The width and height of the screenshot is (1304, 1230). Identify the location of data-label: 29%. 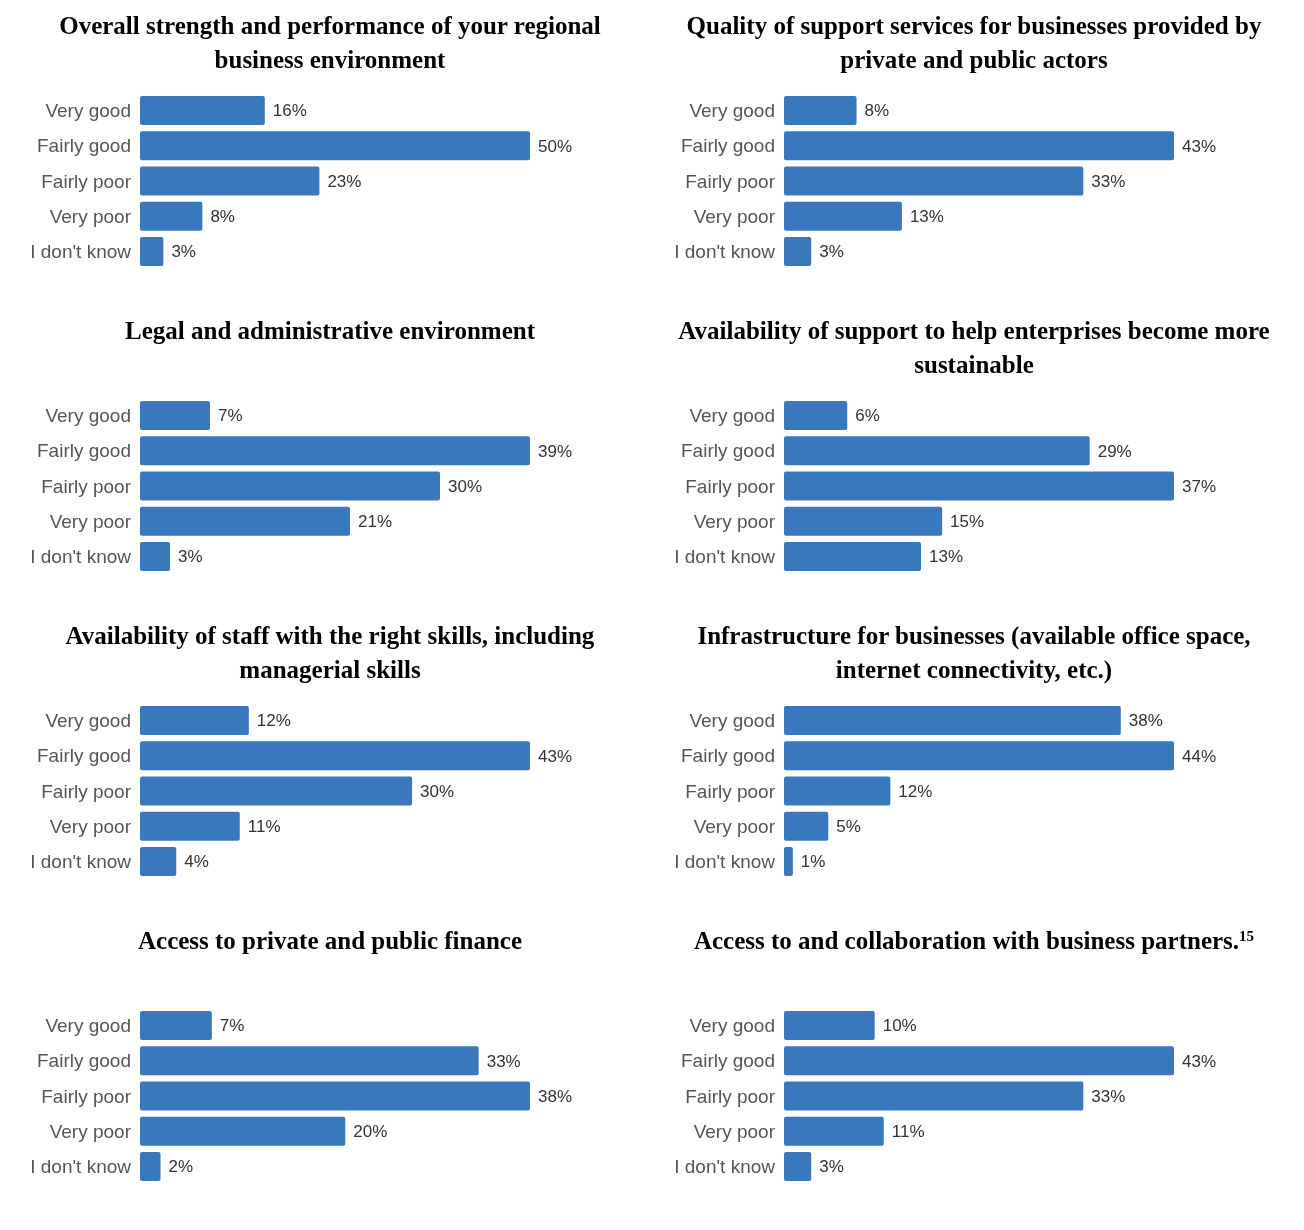
(1114, 451).